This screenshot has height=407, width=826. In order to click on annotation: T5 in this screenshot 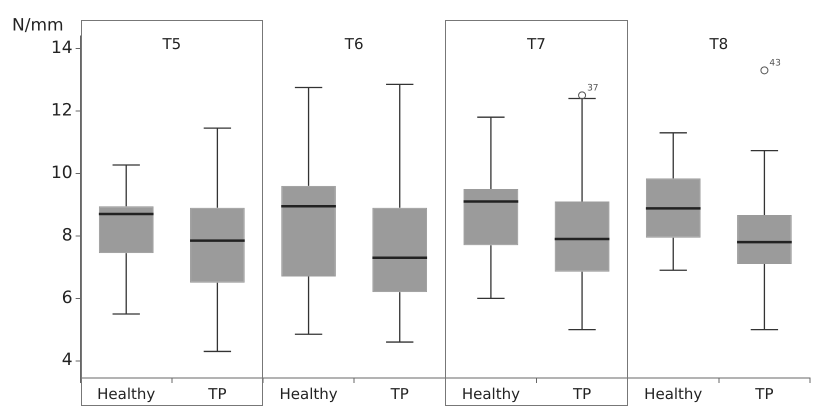, I will do `click(171, 43)`.